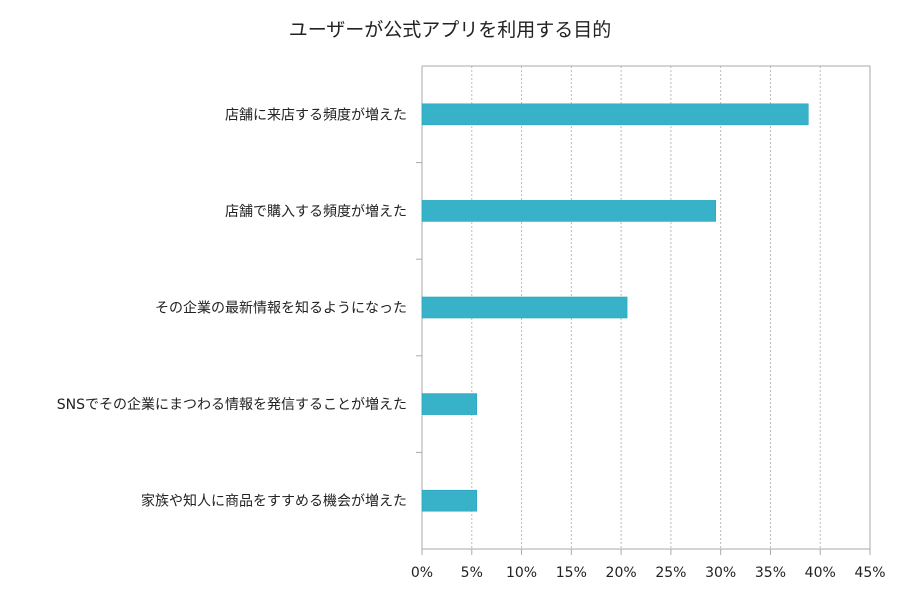 This screenshot has width=900, height=604. Describe the element at coordinates (274, 501) in the screenshot. I see `category-label: 家族や知人に商品をすすめる機会が増えた` at that location.